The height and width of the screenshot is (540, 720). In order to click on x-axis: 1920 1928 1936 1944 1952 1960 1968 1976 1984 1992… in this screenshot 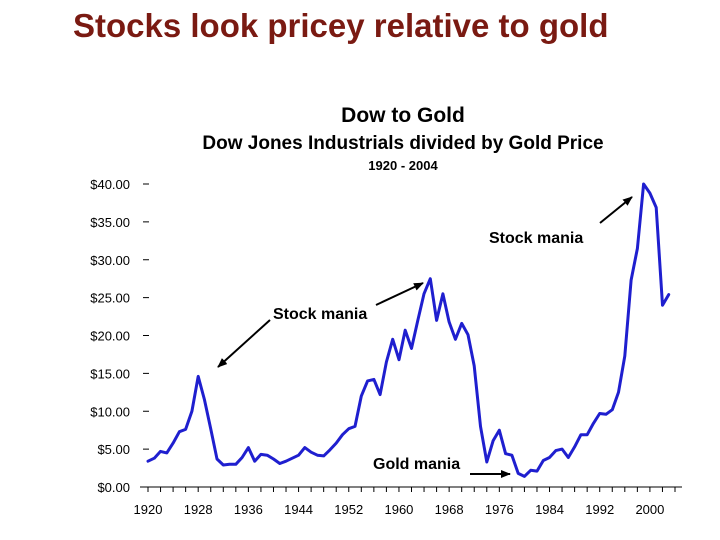, I will do `click(408, 501)`.